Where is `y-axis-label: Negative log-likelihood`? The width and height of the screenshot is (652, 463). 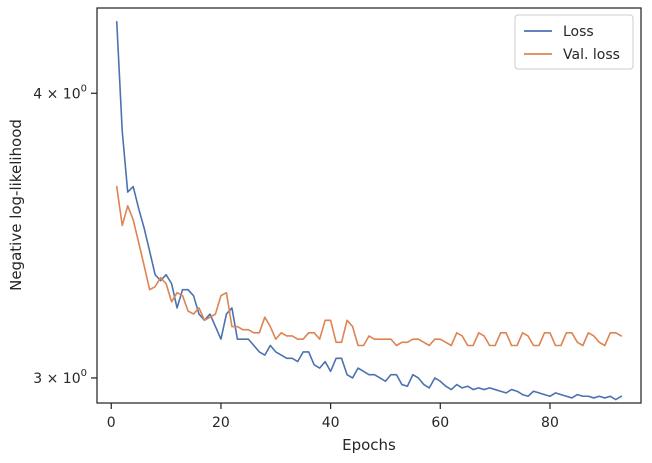 y-axis-label: Negative log-likelihood is located at coordinates (16, 205).